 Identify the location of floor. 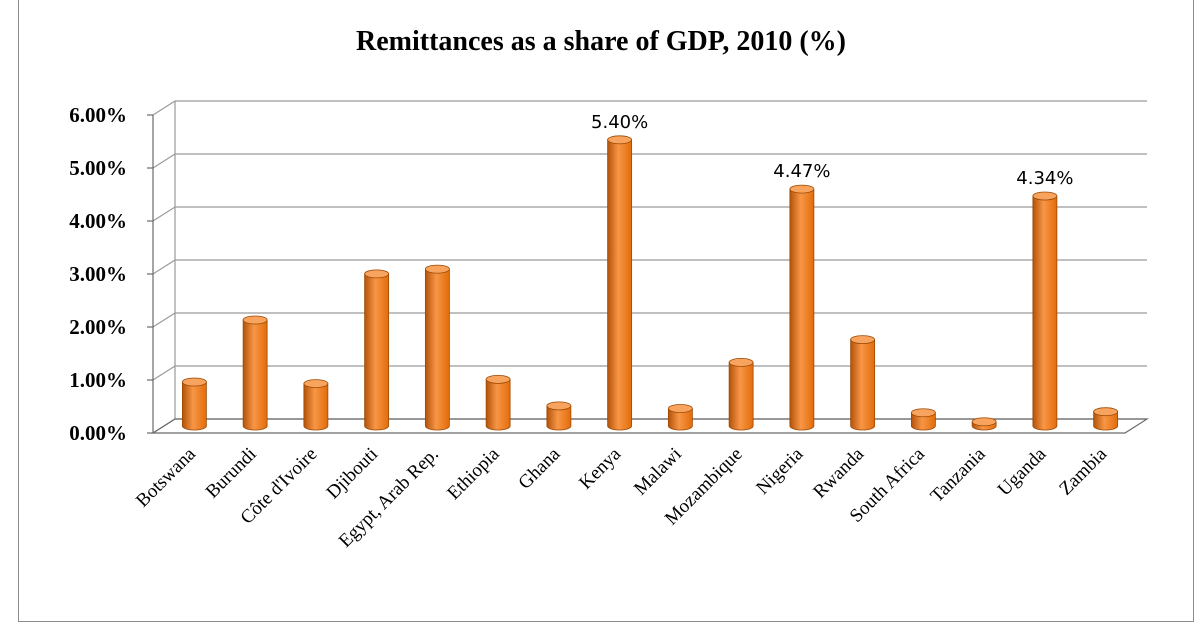
(650, 426).